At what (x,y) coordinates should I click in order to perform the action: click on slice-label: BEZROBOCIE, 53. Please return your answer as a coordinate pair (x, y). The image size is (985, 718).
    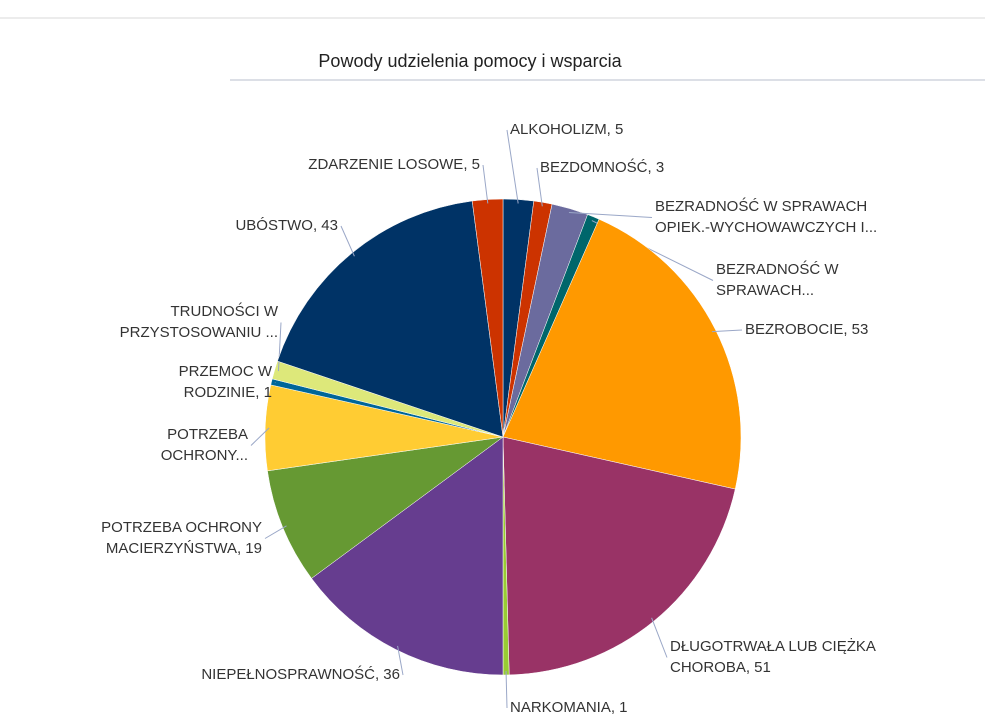
    Looking at the image, I should click on (806, 329).